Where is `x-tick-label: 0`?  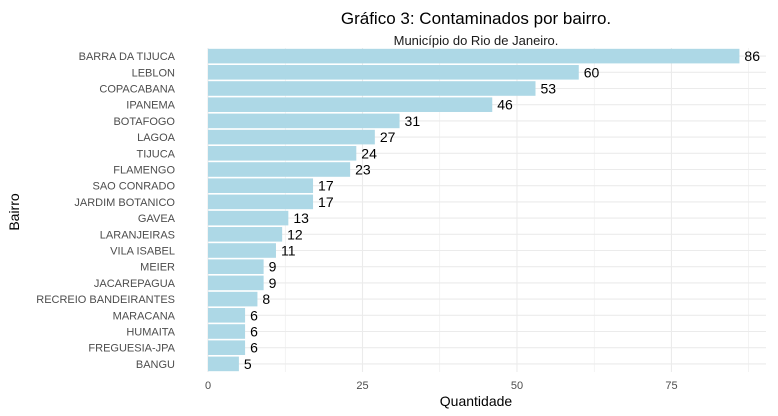
x-tick-label: 0 is located at coordinates (208, 386).